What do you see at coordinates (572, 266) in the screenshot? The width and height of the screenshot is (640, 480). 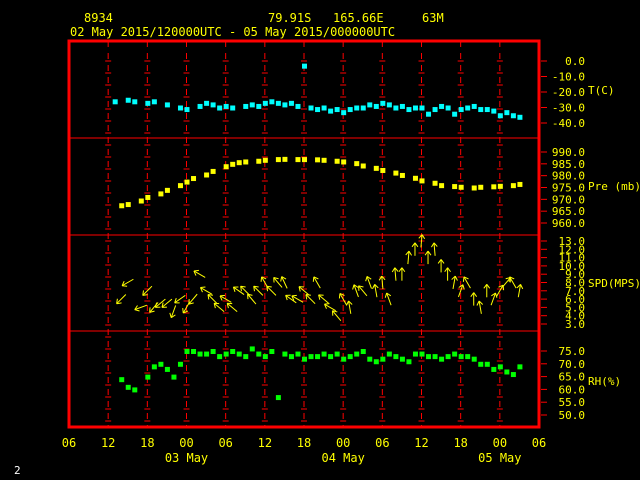 I see `y-tick-label: 10.0` at bounding box center [572, 266].